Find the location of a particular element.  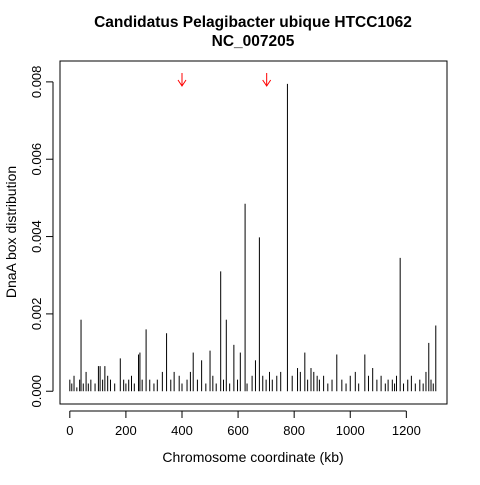

x-axis-label: Chromosome coordinate (kb) is located at coordinates (252, 457).